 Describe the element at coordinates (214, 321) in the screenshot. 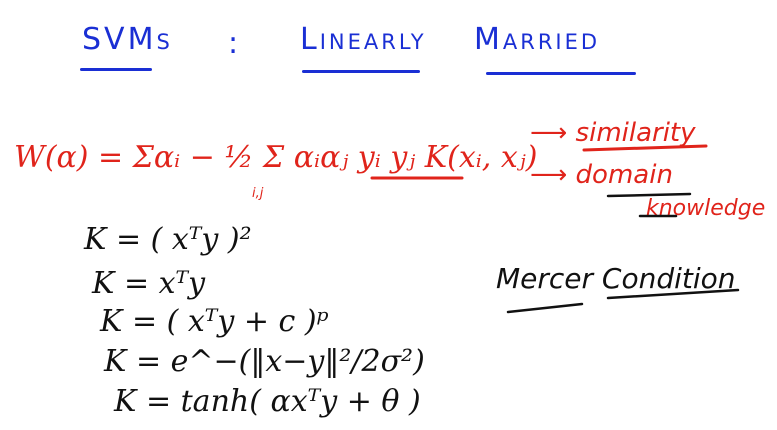

I see `kernel-polynomial: K = ( xᵀy + c )ᵖ` at that location.